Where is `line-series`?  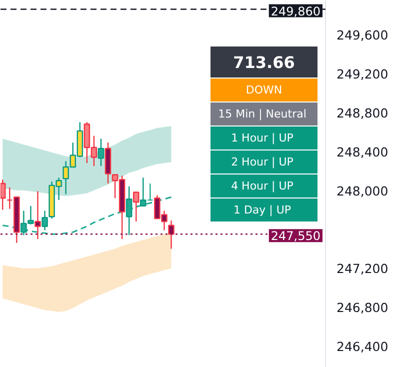
line-series is located at coordinates (87, 215).